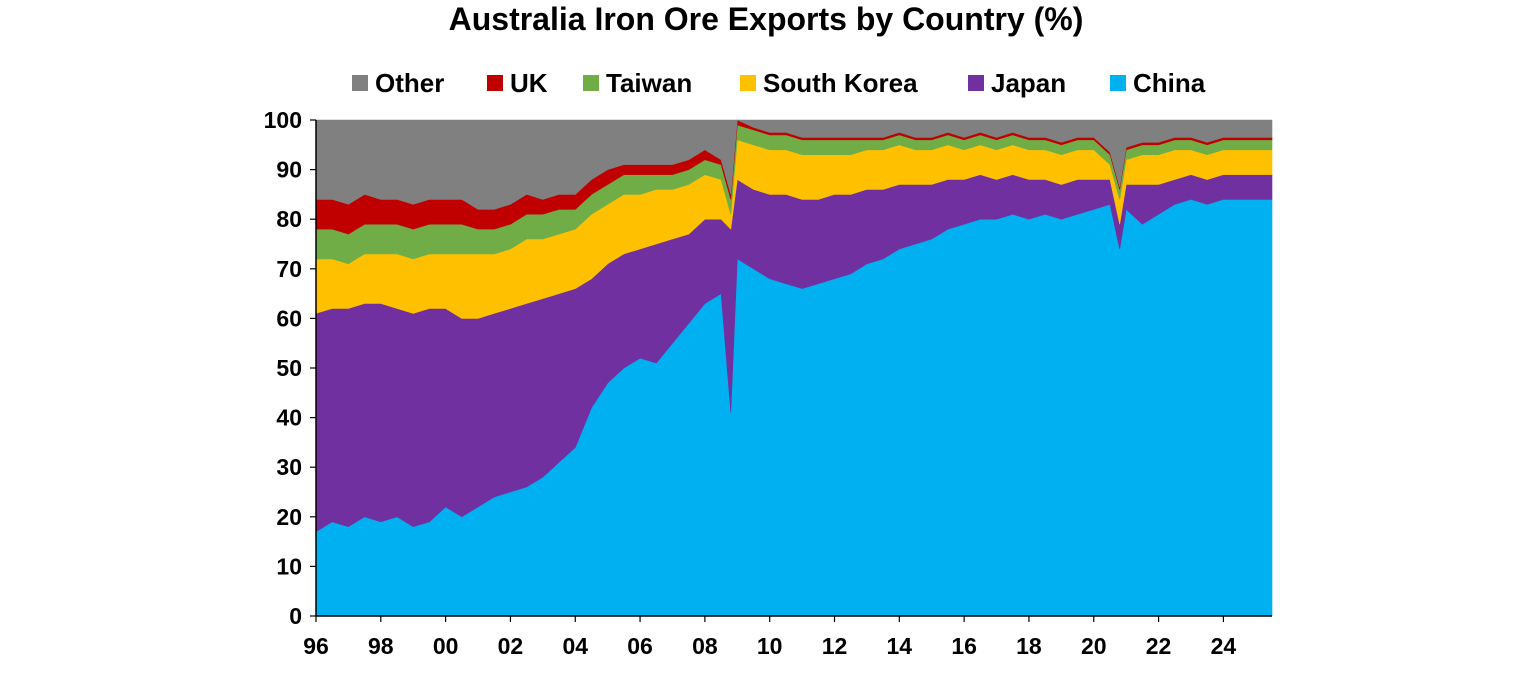 The image size is (1536, 680). What do you see at coordinates (289, 467) in the screenshot?
I see `y-tick-label: 30` at bounding box center [289, 467].